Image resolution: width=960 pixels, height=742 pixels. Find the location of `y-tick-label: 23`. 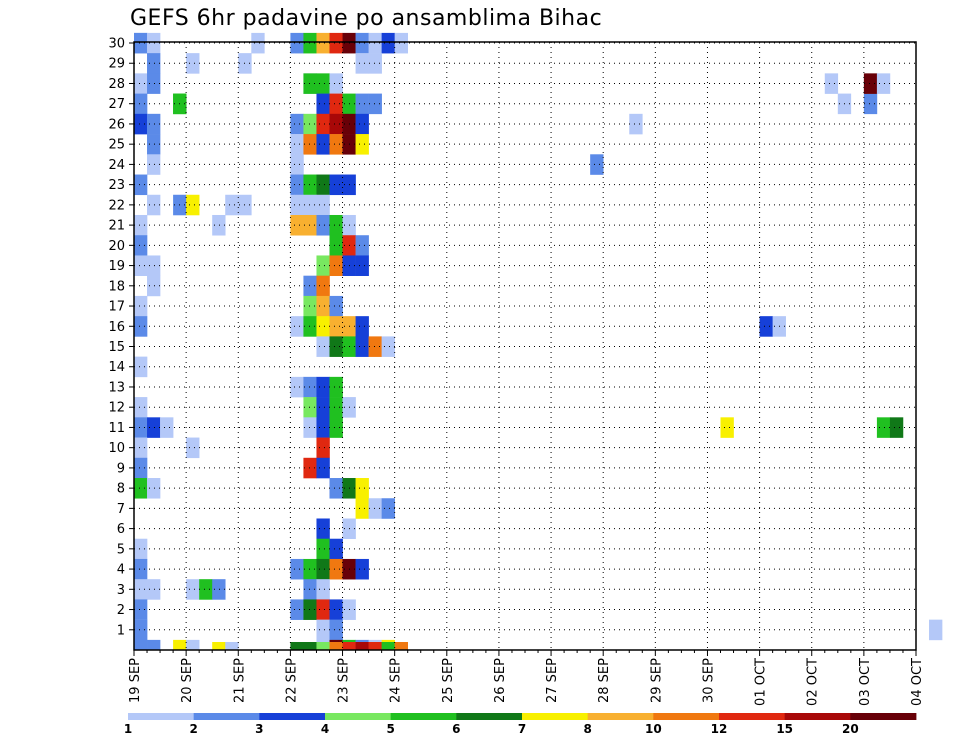

y-tick-label: 23 is located at coordinates (116, 185).